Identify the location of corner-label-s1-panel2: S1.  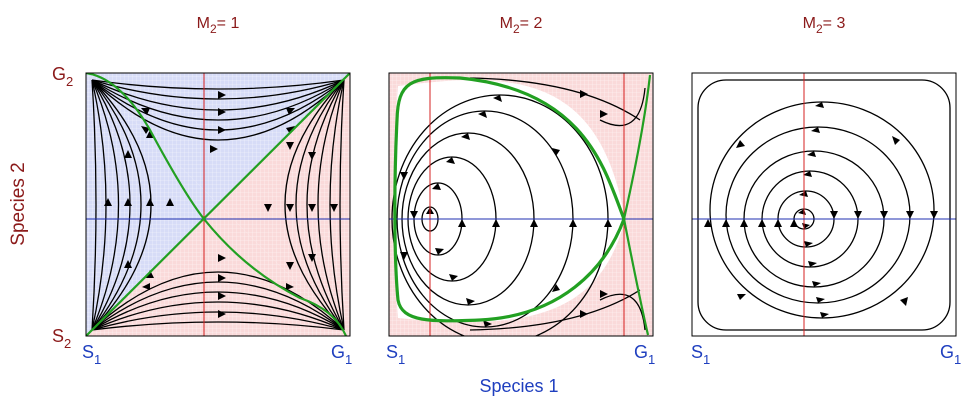
(395, 354).